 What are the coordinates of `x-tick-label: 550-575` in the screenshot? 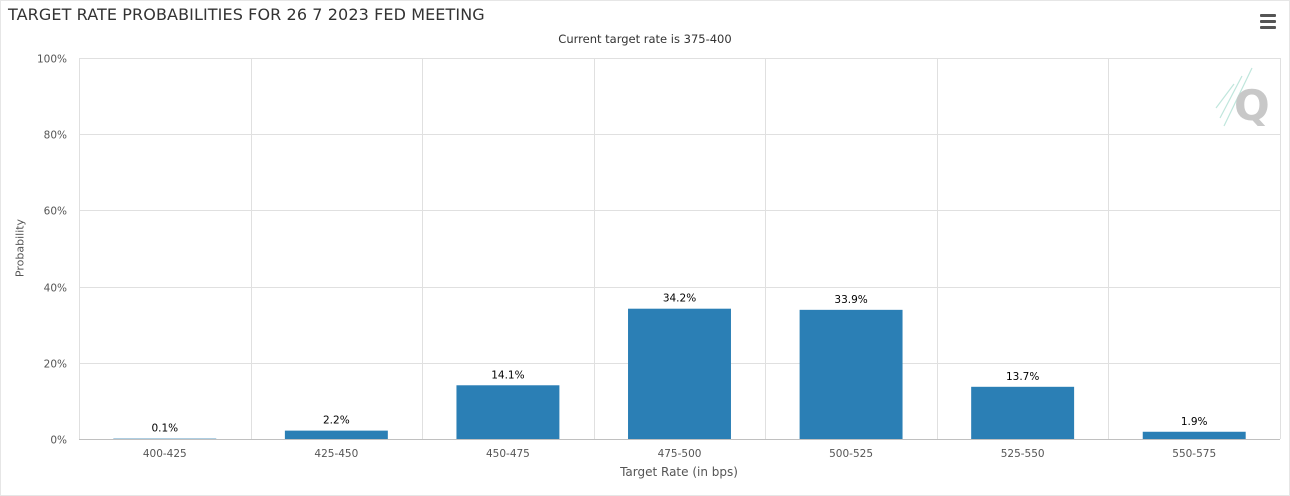 It's located at (1194, 454).